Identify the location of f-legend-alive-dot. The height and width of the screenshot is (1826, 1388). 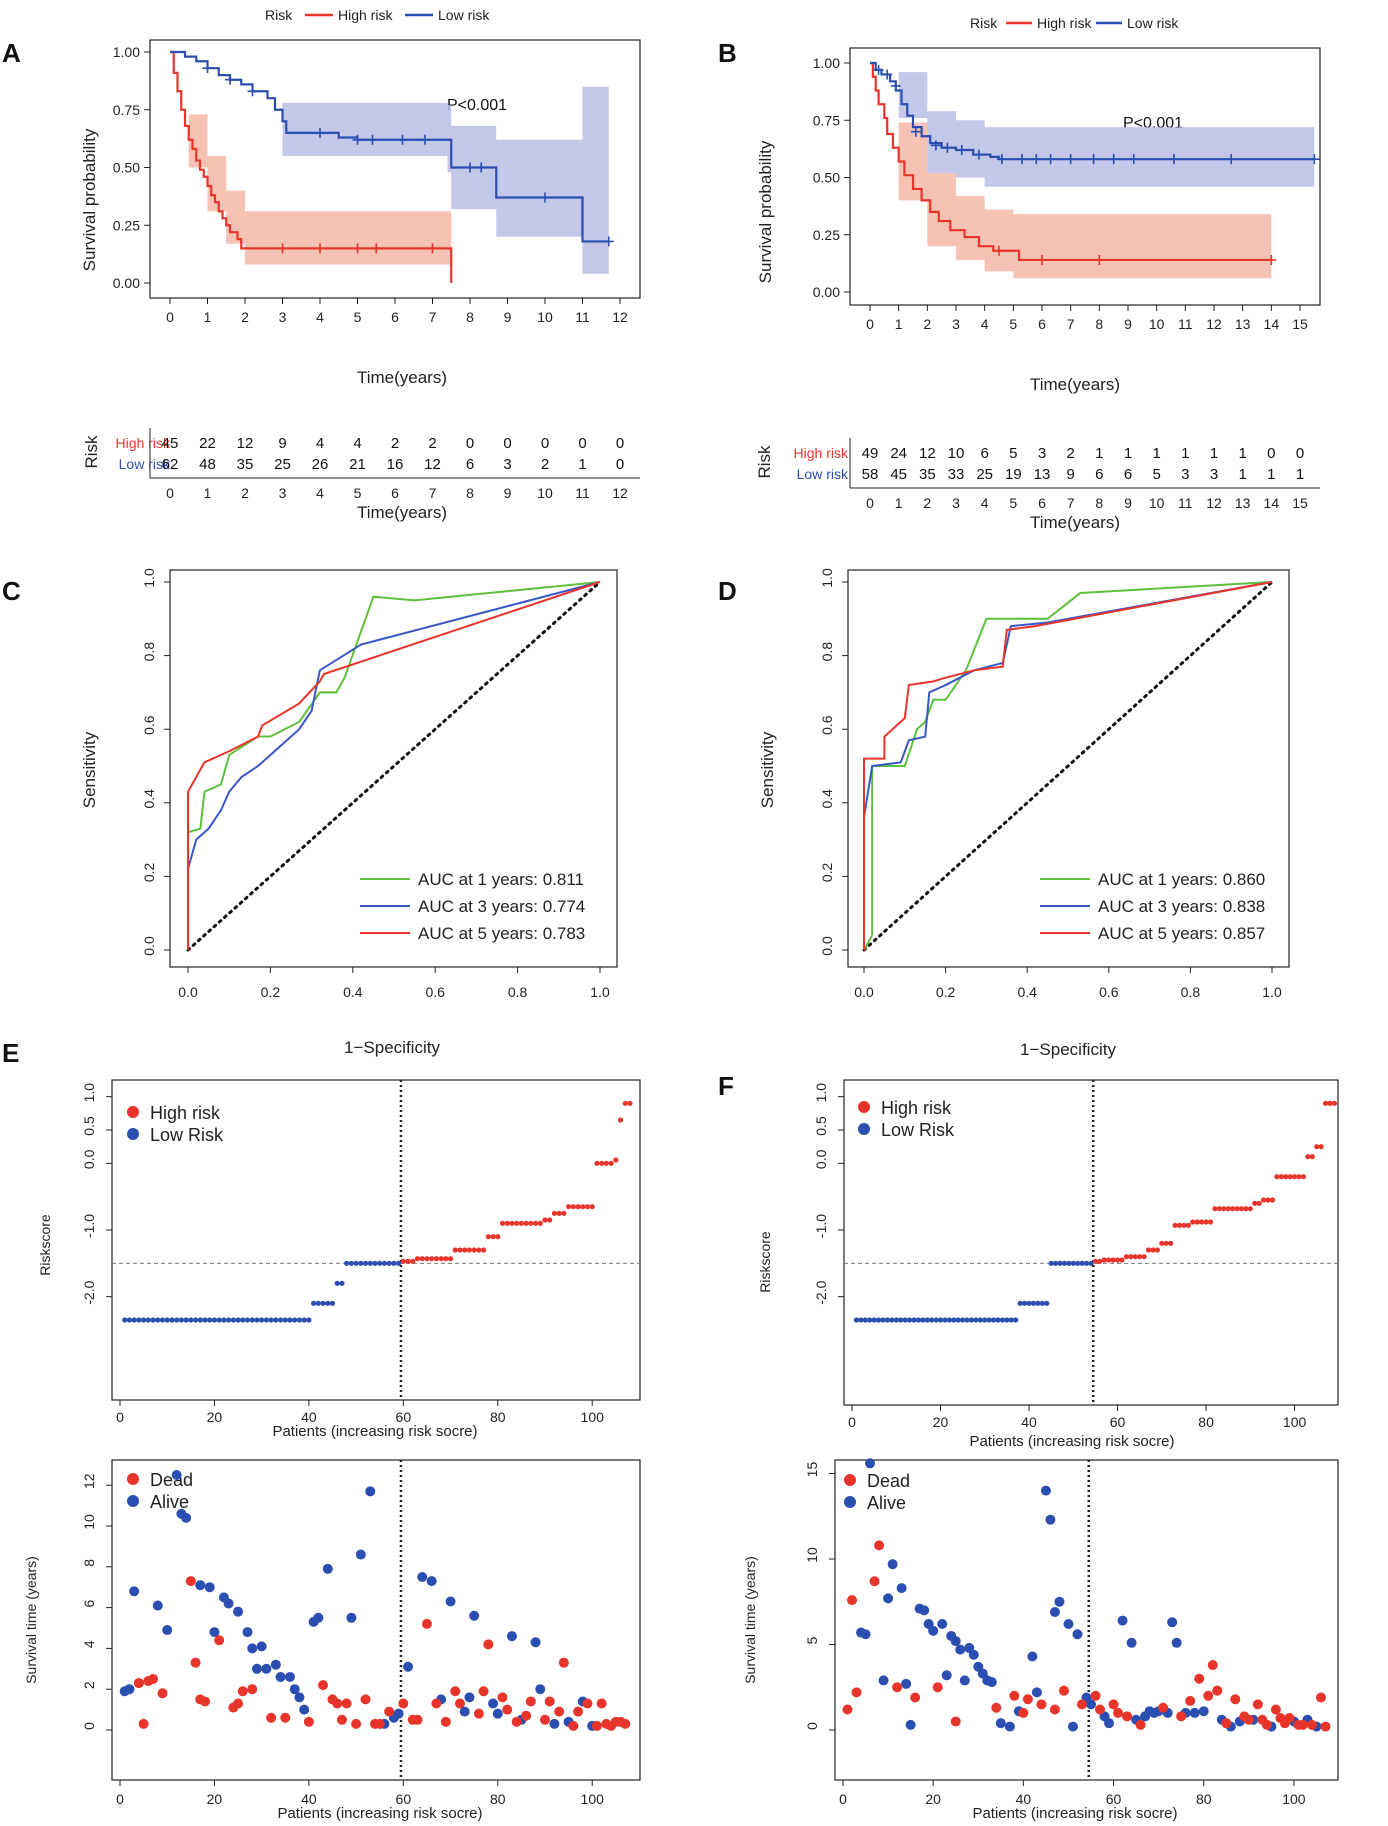
(850, 1502).